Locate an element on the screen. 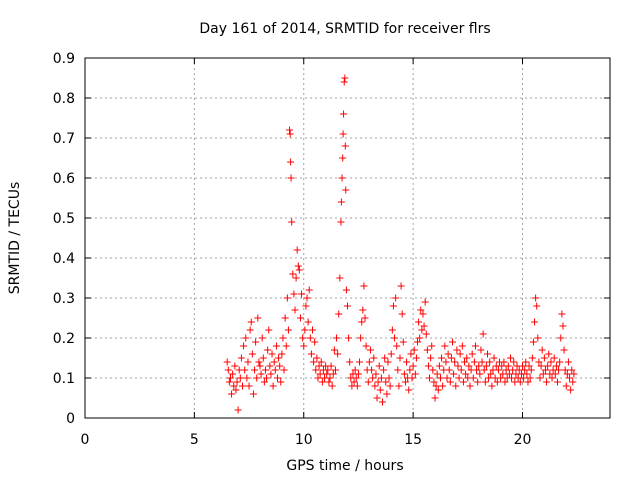 This screenshot has height=480, width=640. x-tick-label: 20 is located at coordinates (523, 440).